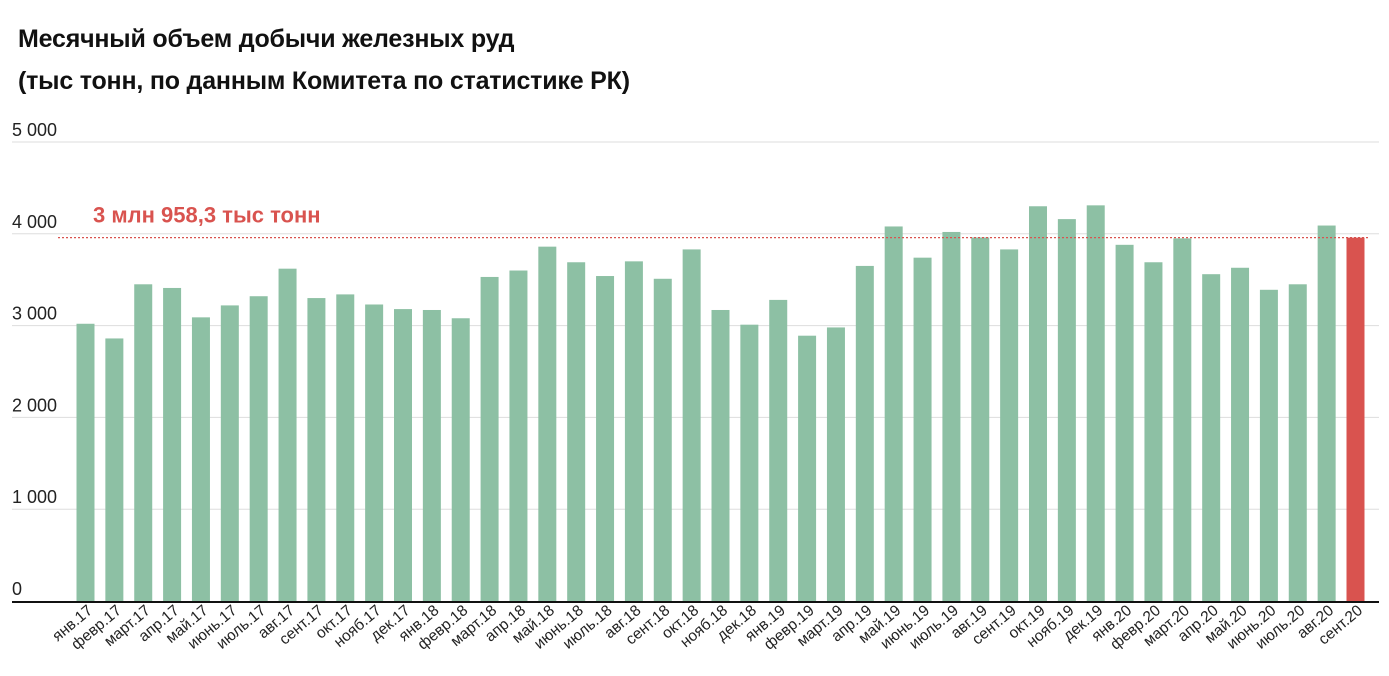 The width and height of the screenshot is (1389, 676). I want to click on chart-title: Месячный объем добычи железных руд, so click(266, 39).